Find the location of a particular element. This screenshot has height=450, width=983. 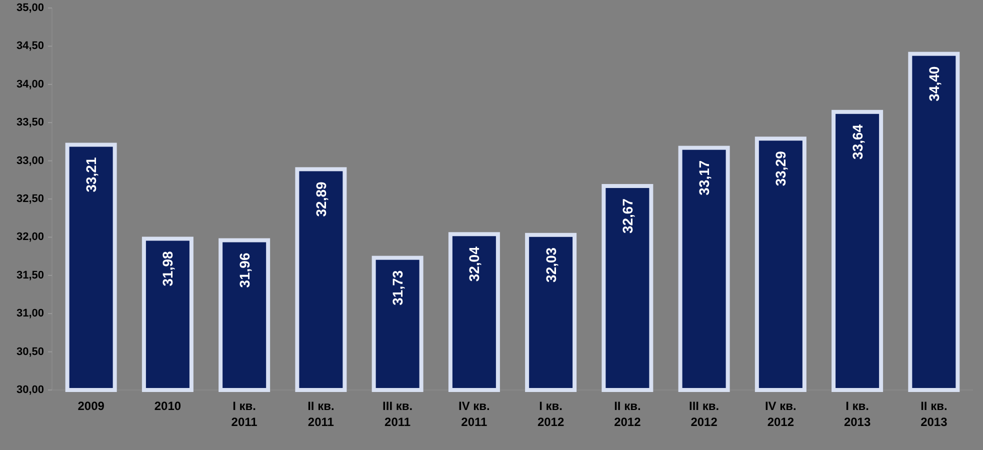

data-label: 34,40 is located at coordinates (934, 84).